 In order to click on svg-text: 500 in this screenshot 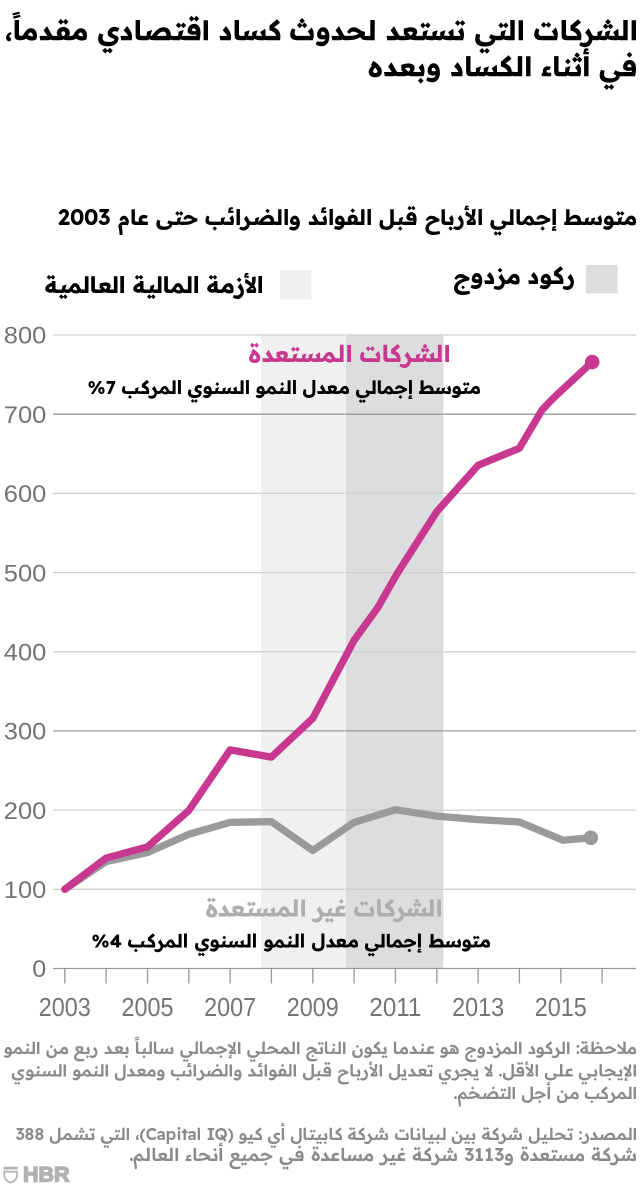, I will do `click(25, 573)`.